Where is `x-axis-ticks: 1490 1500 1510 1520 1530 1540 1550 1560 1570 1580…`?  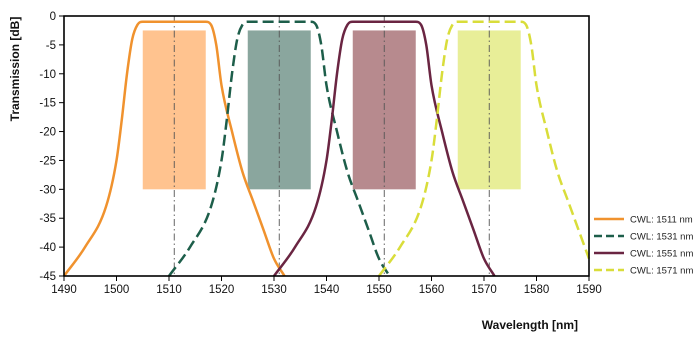
x-axis-ticks: 1490 1500 1510 1520 1530 1540 1550 1560 1570 1580… is located at coordinates (326, 286).